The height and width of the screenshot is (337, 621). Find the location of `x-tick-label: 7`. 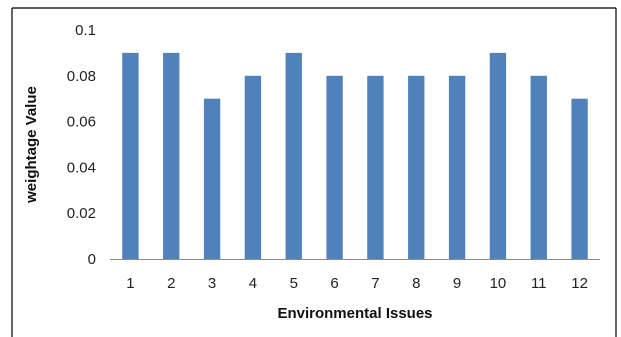

x-tick-label: 7 is located at coordinates (375, 283).